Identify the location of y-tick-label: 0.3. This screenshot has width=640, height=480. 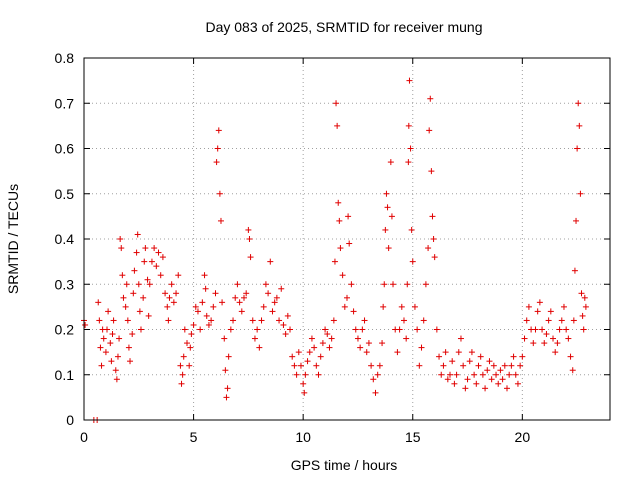
(65, 284).